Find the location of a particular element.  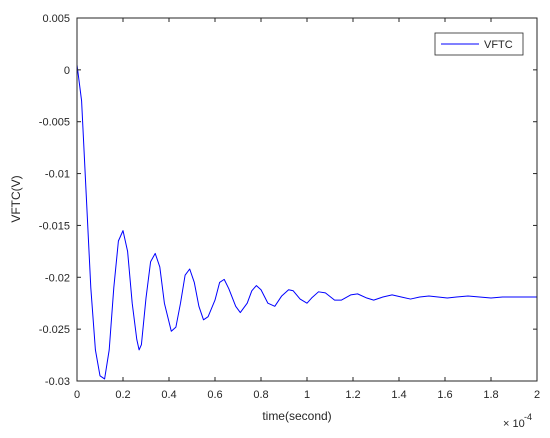

x-tick-label: 1.4 is located at coordinates (398, 395).